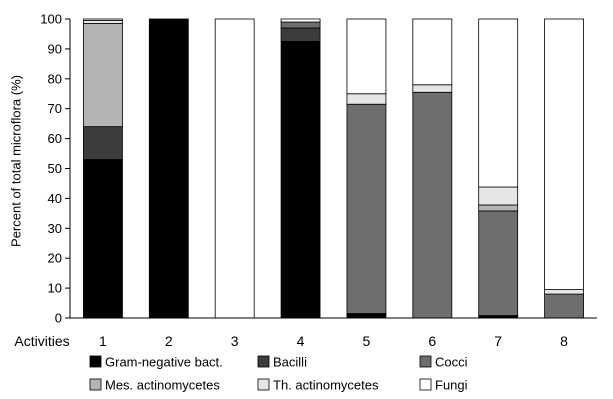  I want to click on legend-label: Th. actinomycetes, so click(326, 385).